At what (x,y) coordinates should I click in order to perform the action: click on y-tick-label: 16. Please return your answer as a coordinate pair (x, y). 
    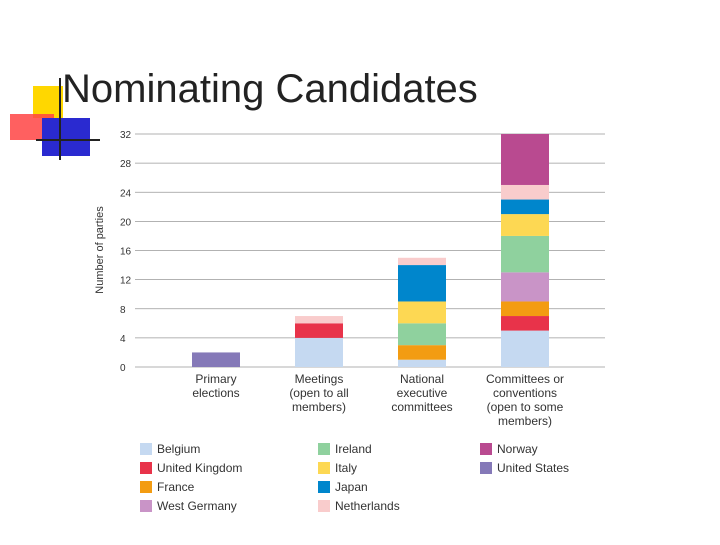
    Looking at the image, I should click on (126, 252).